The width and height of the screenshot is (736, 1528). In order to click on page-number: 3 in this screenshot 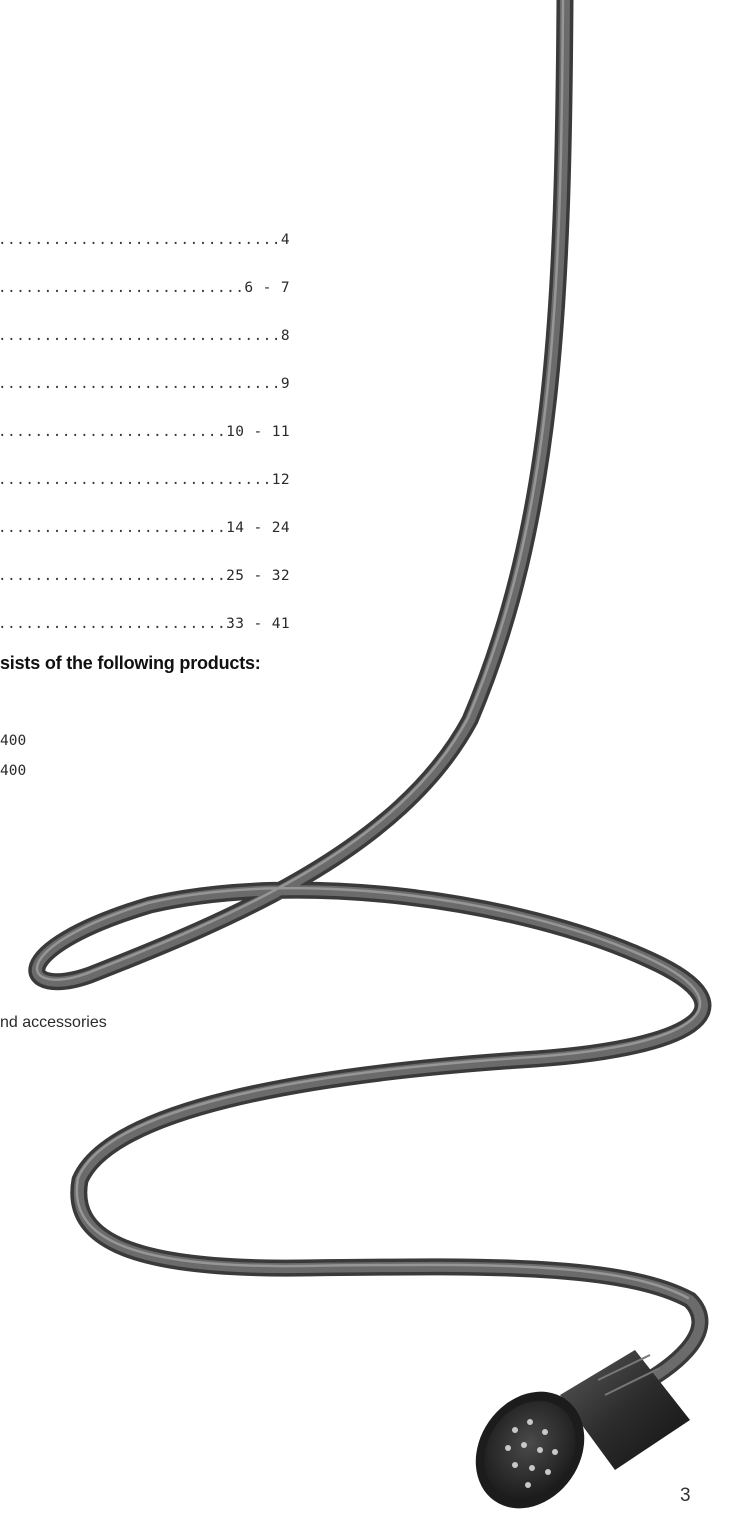, I will do `click(685, 1495)`.